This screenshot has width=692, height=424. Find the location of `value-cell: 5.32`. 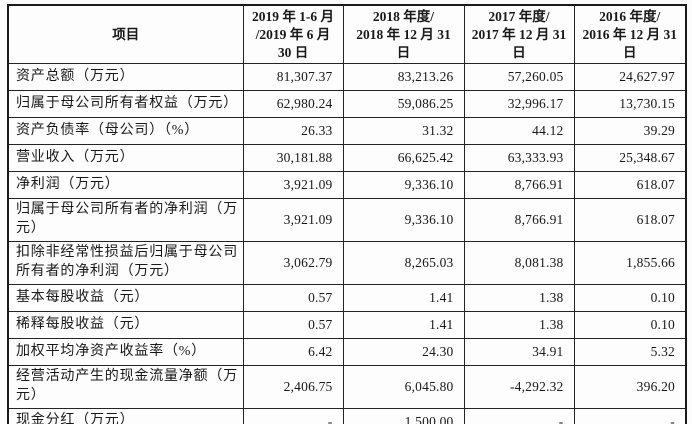

value-cell: 5.32 is located at coordinates (630, 352).